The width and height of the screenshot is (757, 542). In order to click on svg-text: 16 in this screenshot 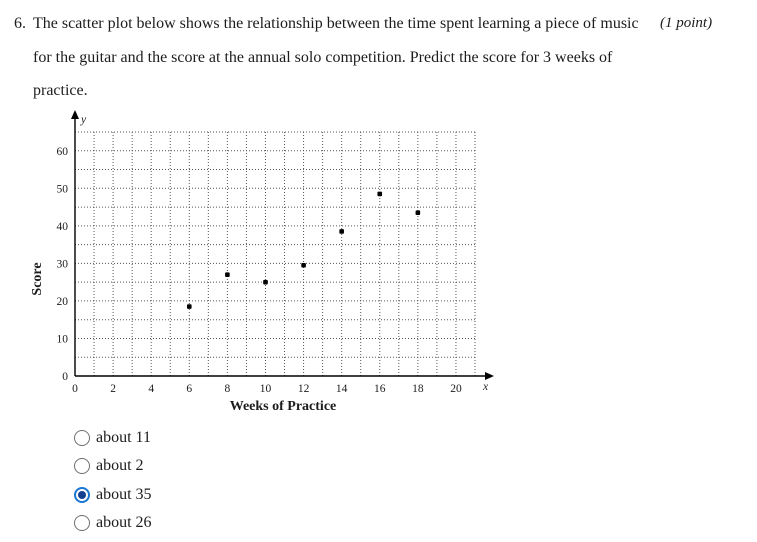, I will do `click(380, 389)`.